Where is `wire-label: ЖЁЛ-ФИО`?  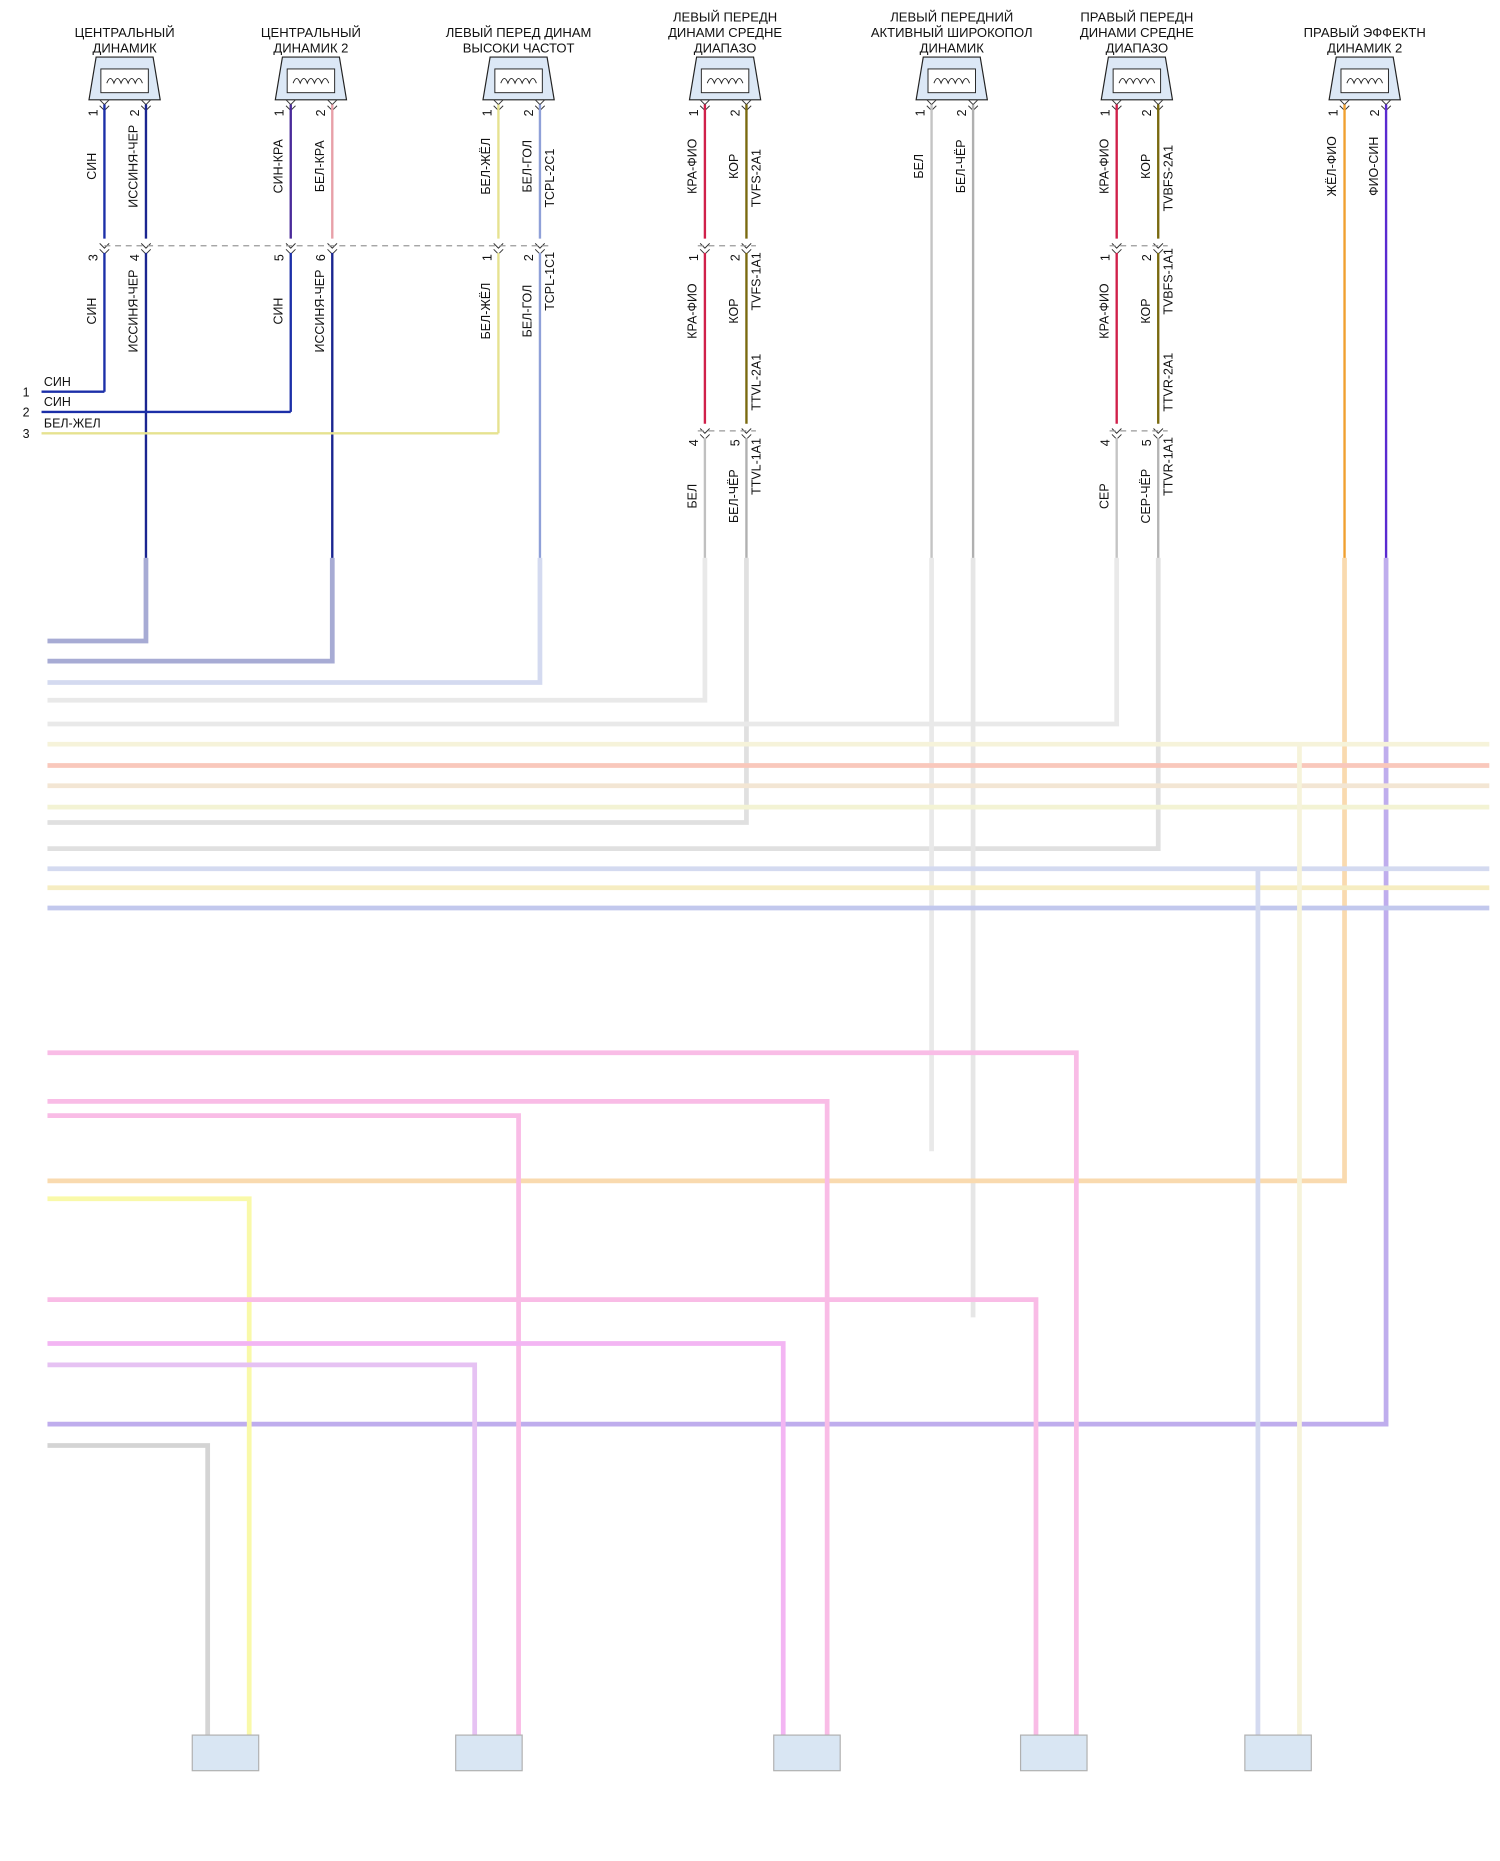 wire-label: ЖЁЛ-ФИО is located at coordinates (1332, 166).